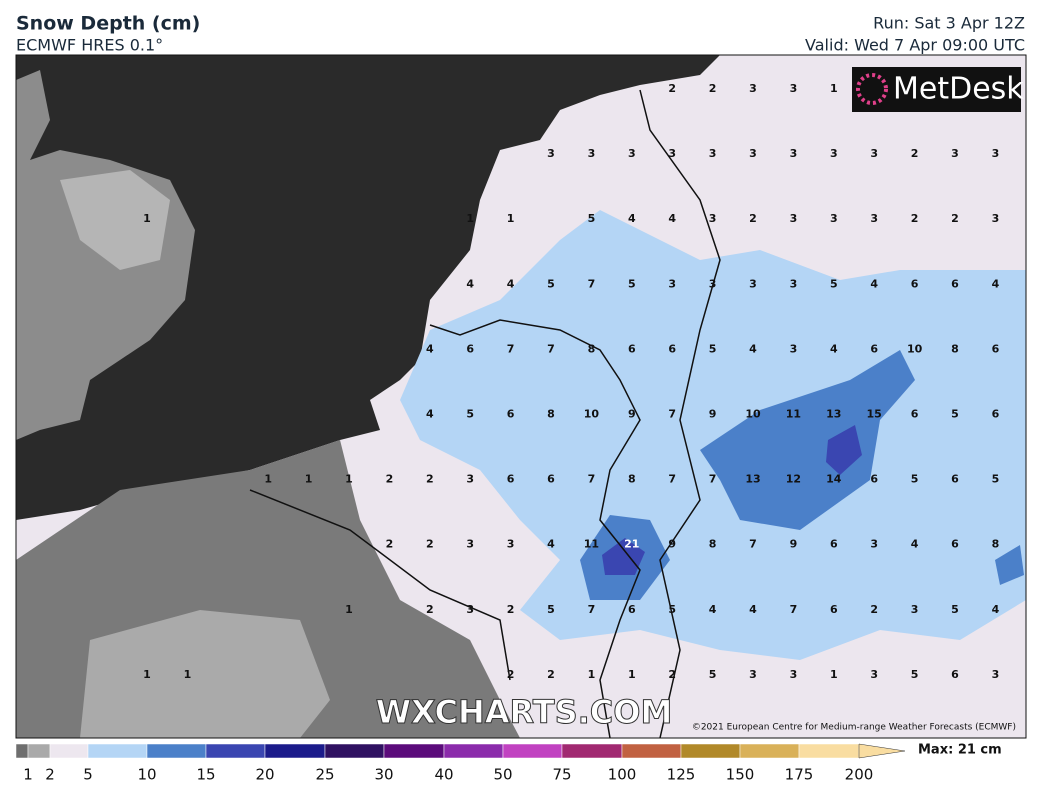 The width and height of the screenshot is (1042, 804). Describe the element at coordinates (882, 751) in the screenshot. I see `legend-arrow` at that location.